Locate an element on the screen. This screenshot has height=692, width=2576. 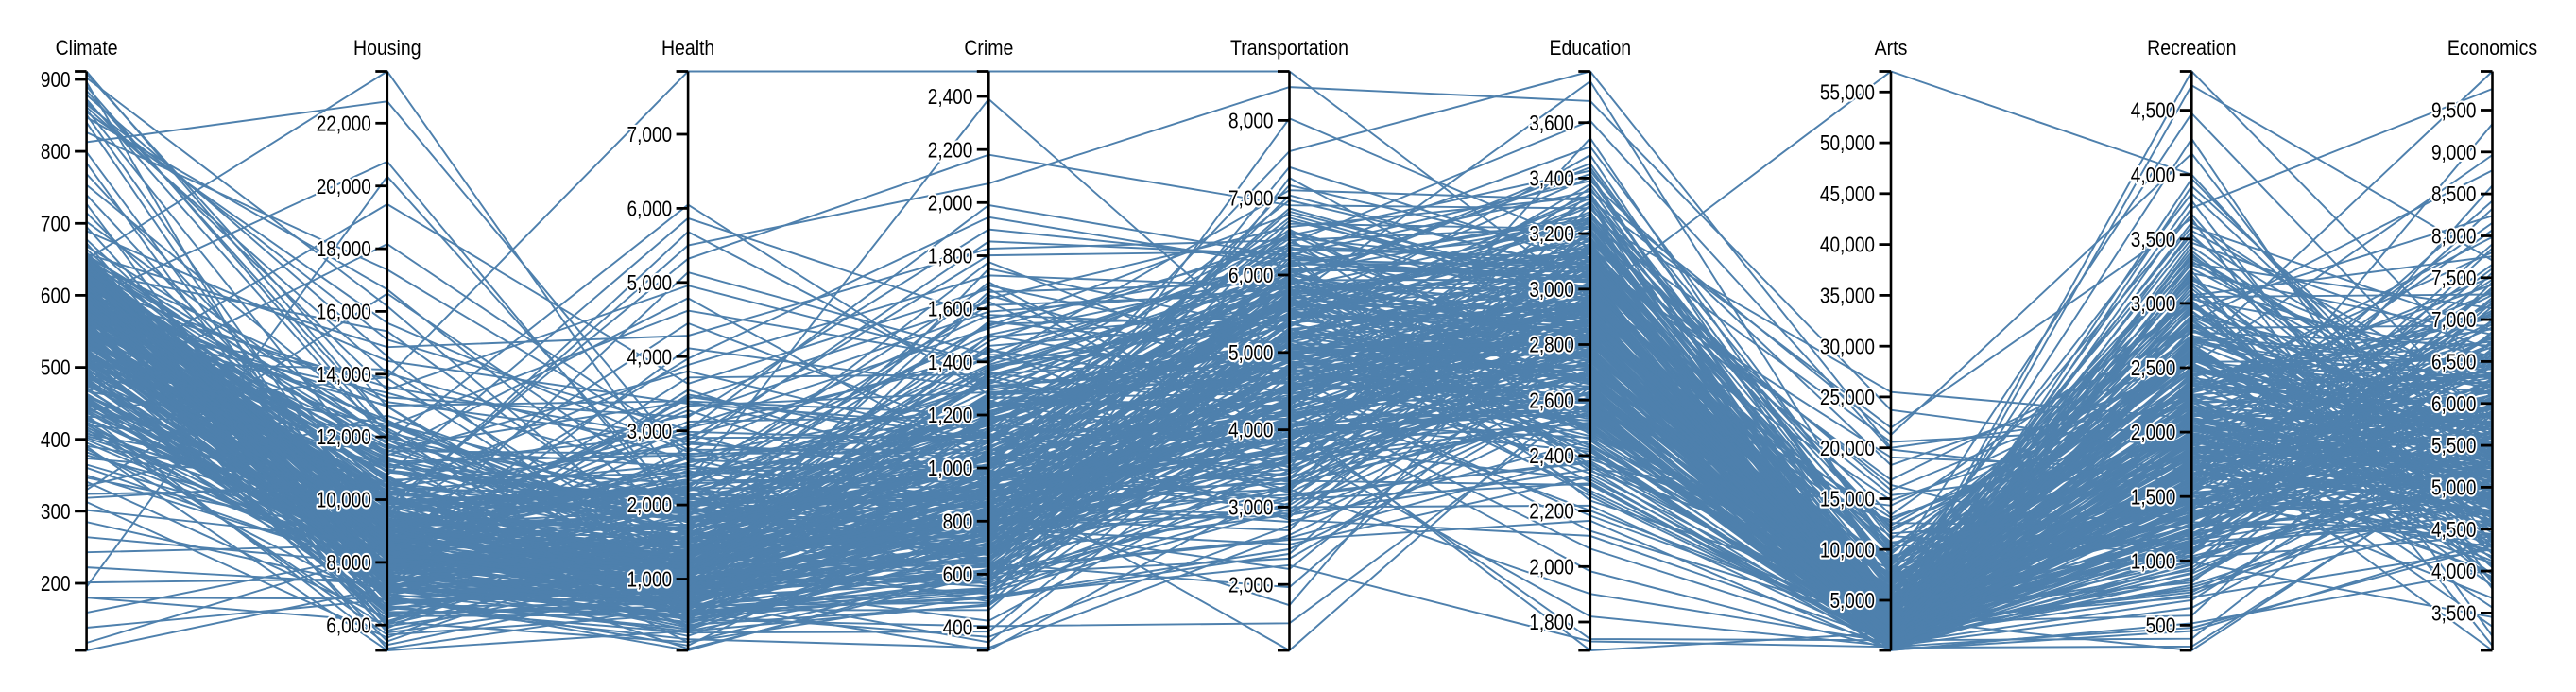
svg-text: 900 is located at coordinates (56, 80).